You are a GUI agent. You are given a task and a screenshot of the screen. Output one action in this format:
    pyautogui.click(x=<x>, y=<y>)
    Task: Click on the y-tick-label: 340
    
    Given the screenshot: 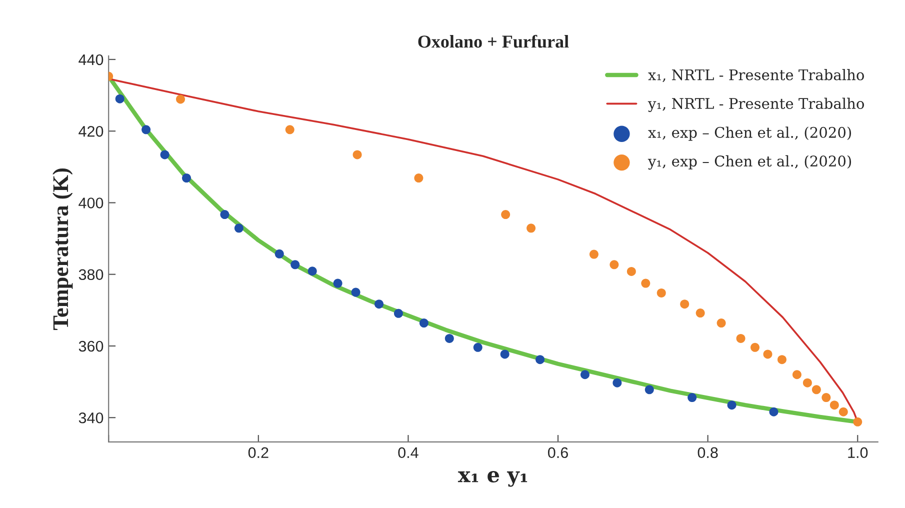 What is the action you would take?
    pyautogui.click(x=91, y=418)
    